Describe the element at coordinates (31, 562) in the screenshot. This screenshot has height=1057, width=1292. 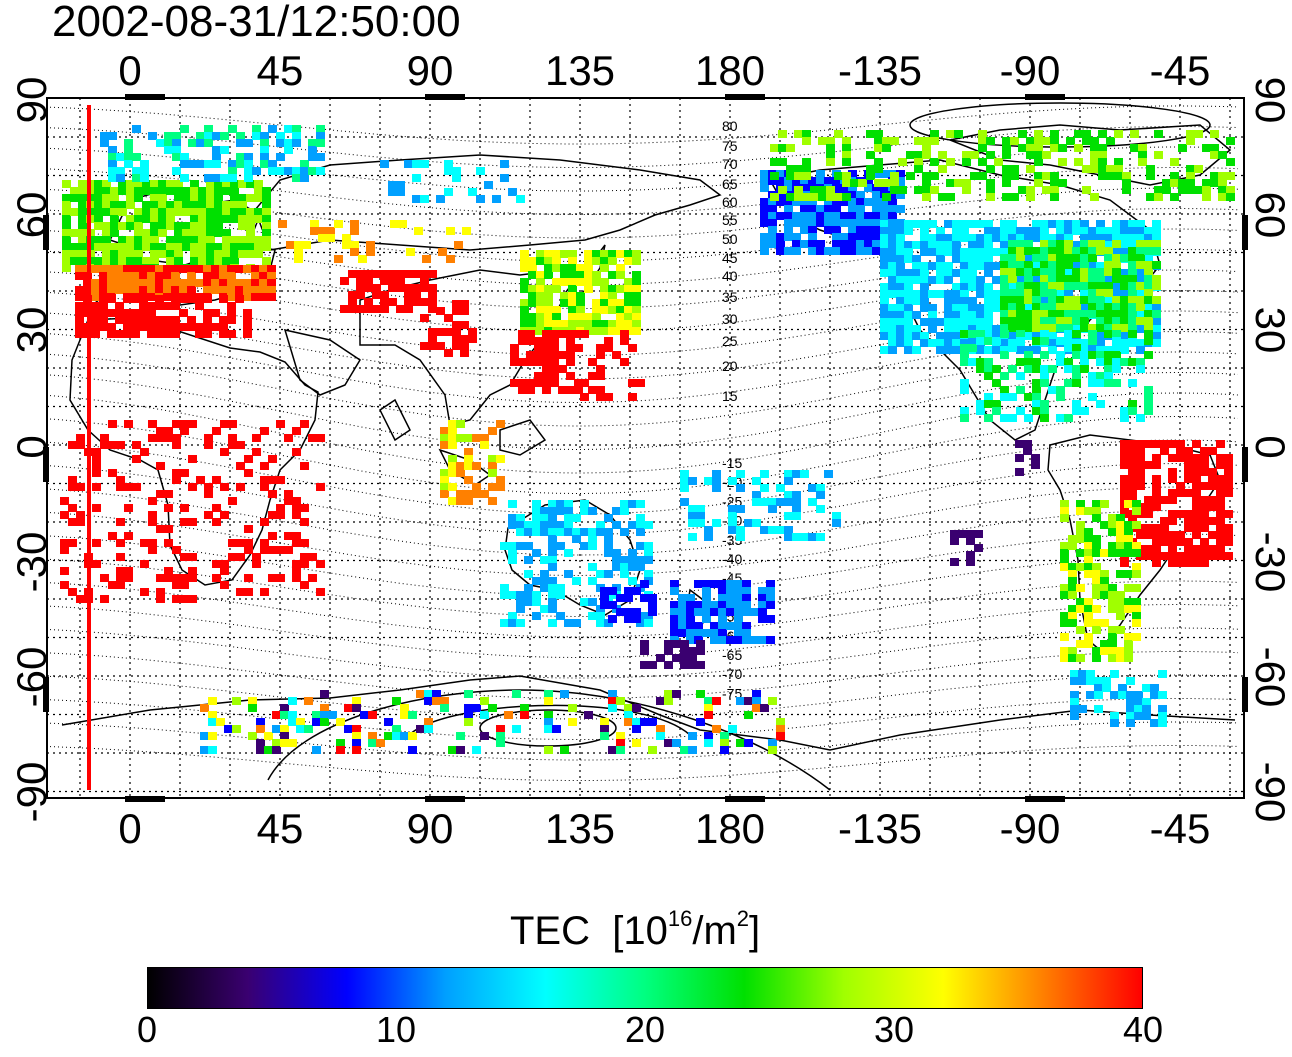
I see `lat-label-left: -30` at that location.